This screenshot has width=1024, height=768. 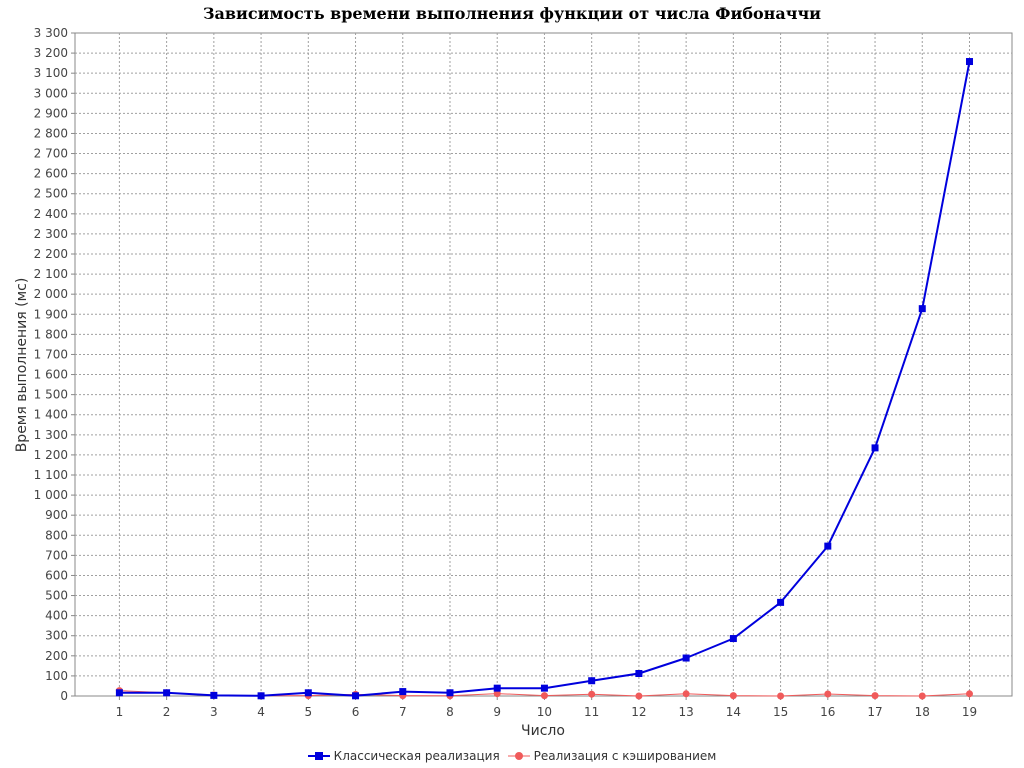 What do you see at coordinates (51, 435) in the screenshot?
I see `y-tick-label: 1 300` at bounding box center [51, 435].